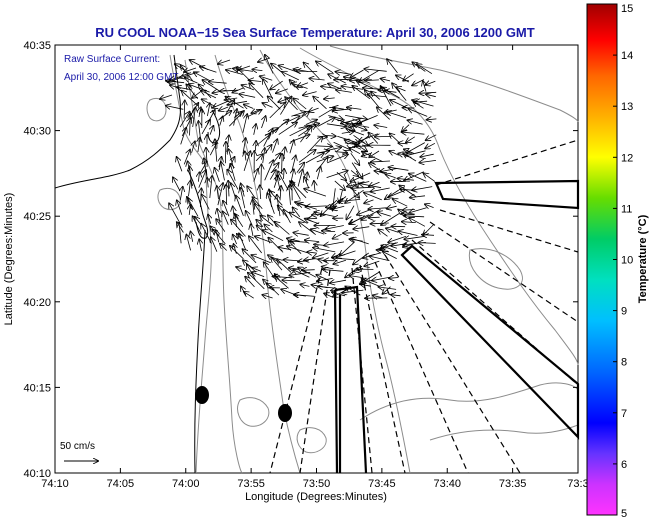  Describe the element at coordinates (37, 46) in the screenshot. I see `y-tick-label: 40:35` at that location.